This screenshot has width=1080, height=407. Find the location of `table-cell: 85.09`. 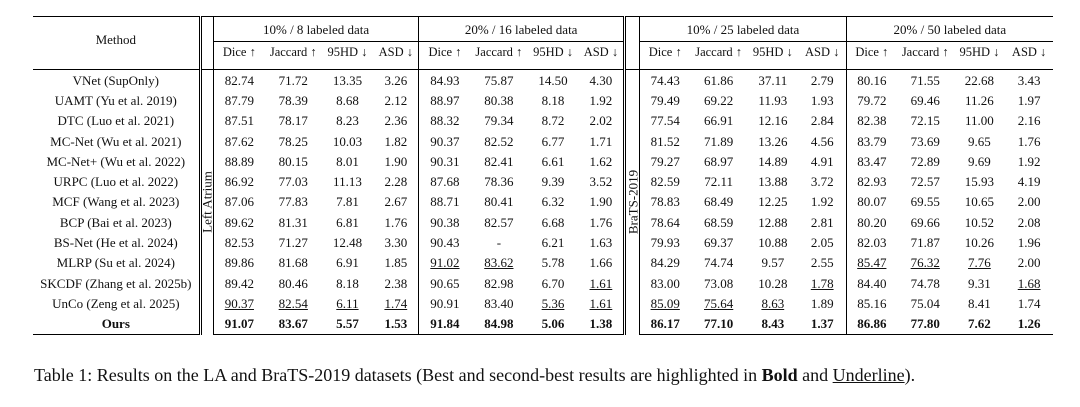

table-cell: 85.09 is located at coordinates (665, 303).